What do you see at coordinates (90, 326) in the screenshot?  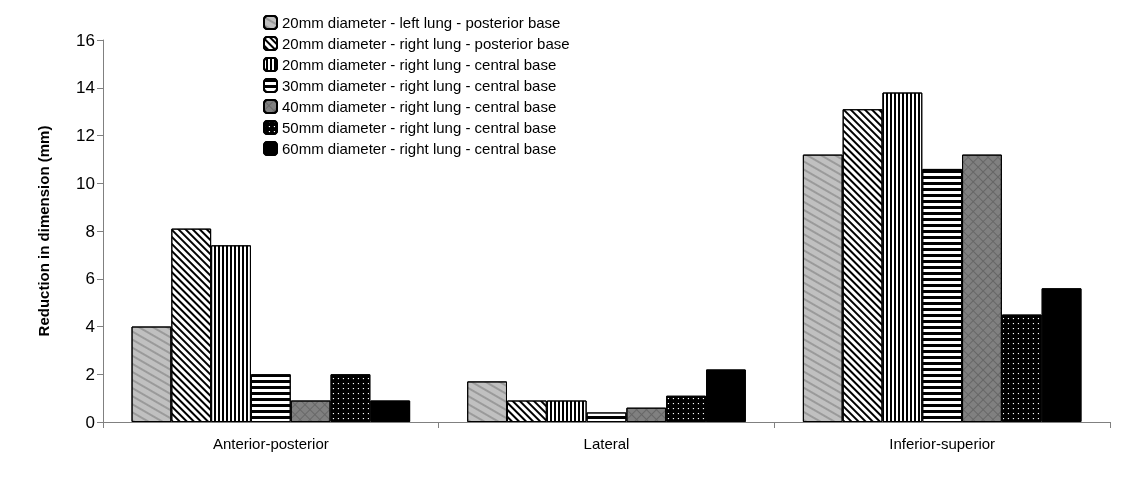 I see `y-tick-label: 4` at bounding box center [90, 326].